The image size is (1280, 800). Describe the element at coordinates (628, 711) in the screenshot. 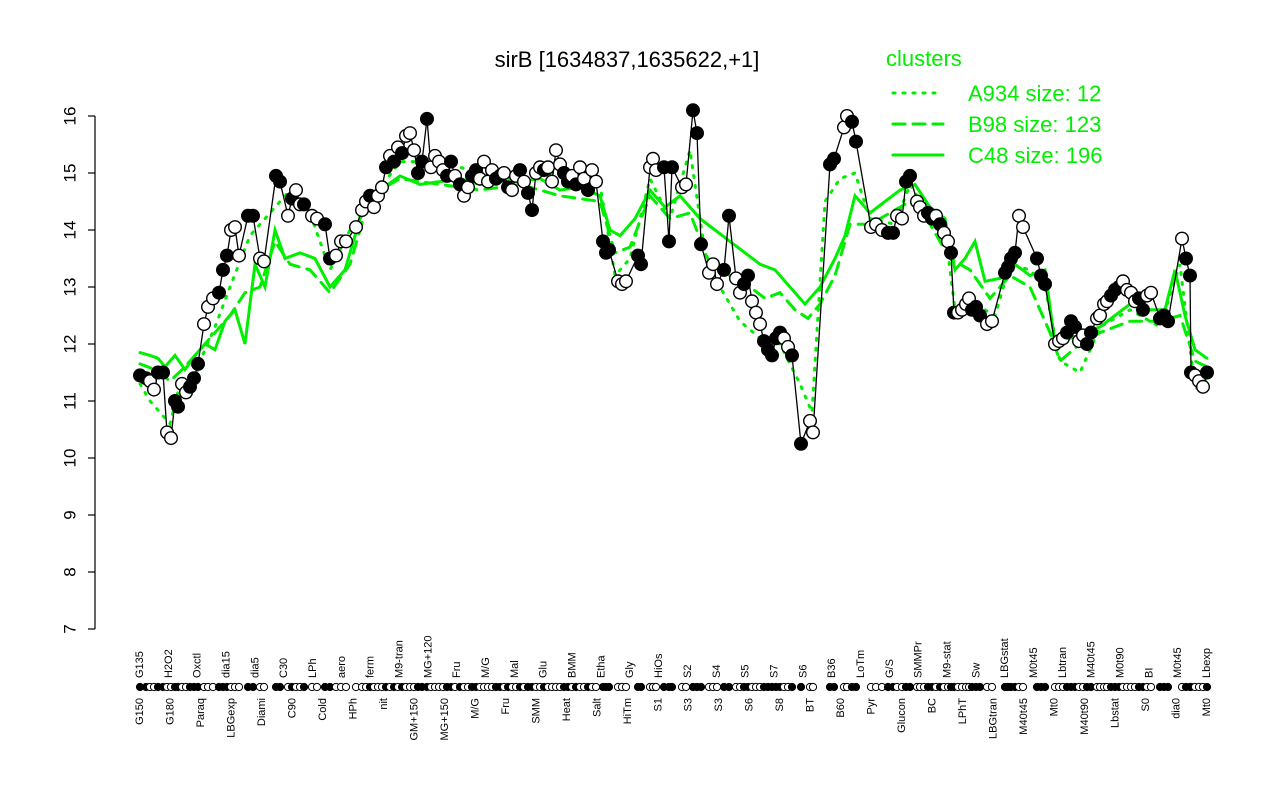

I see `x-tick-label: HiTm` at that location.